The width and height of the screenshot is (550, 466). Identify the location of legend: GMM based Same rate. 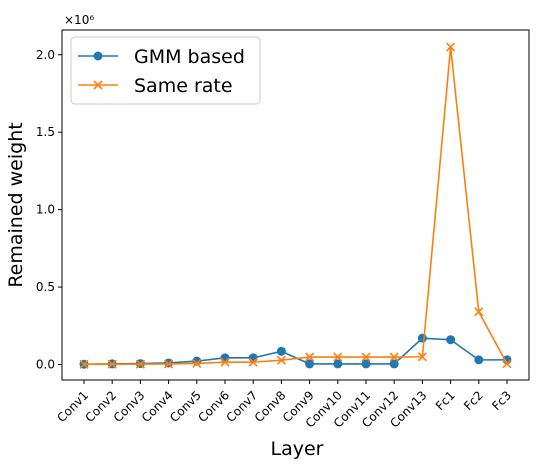
(165, 70).